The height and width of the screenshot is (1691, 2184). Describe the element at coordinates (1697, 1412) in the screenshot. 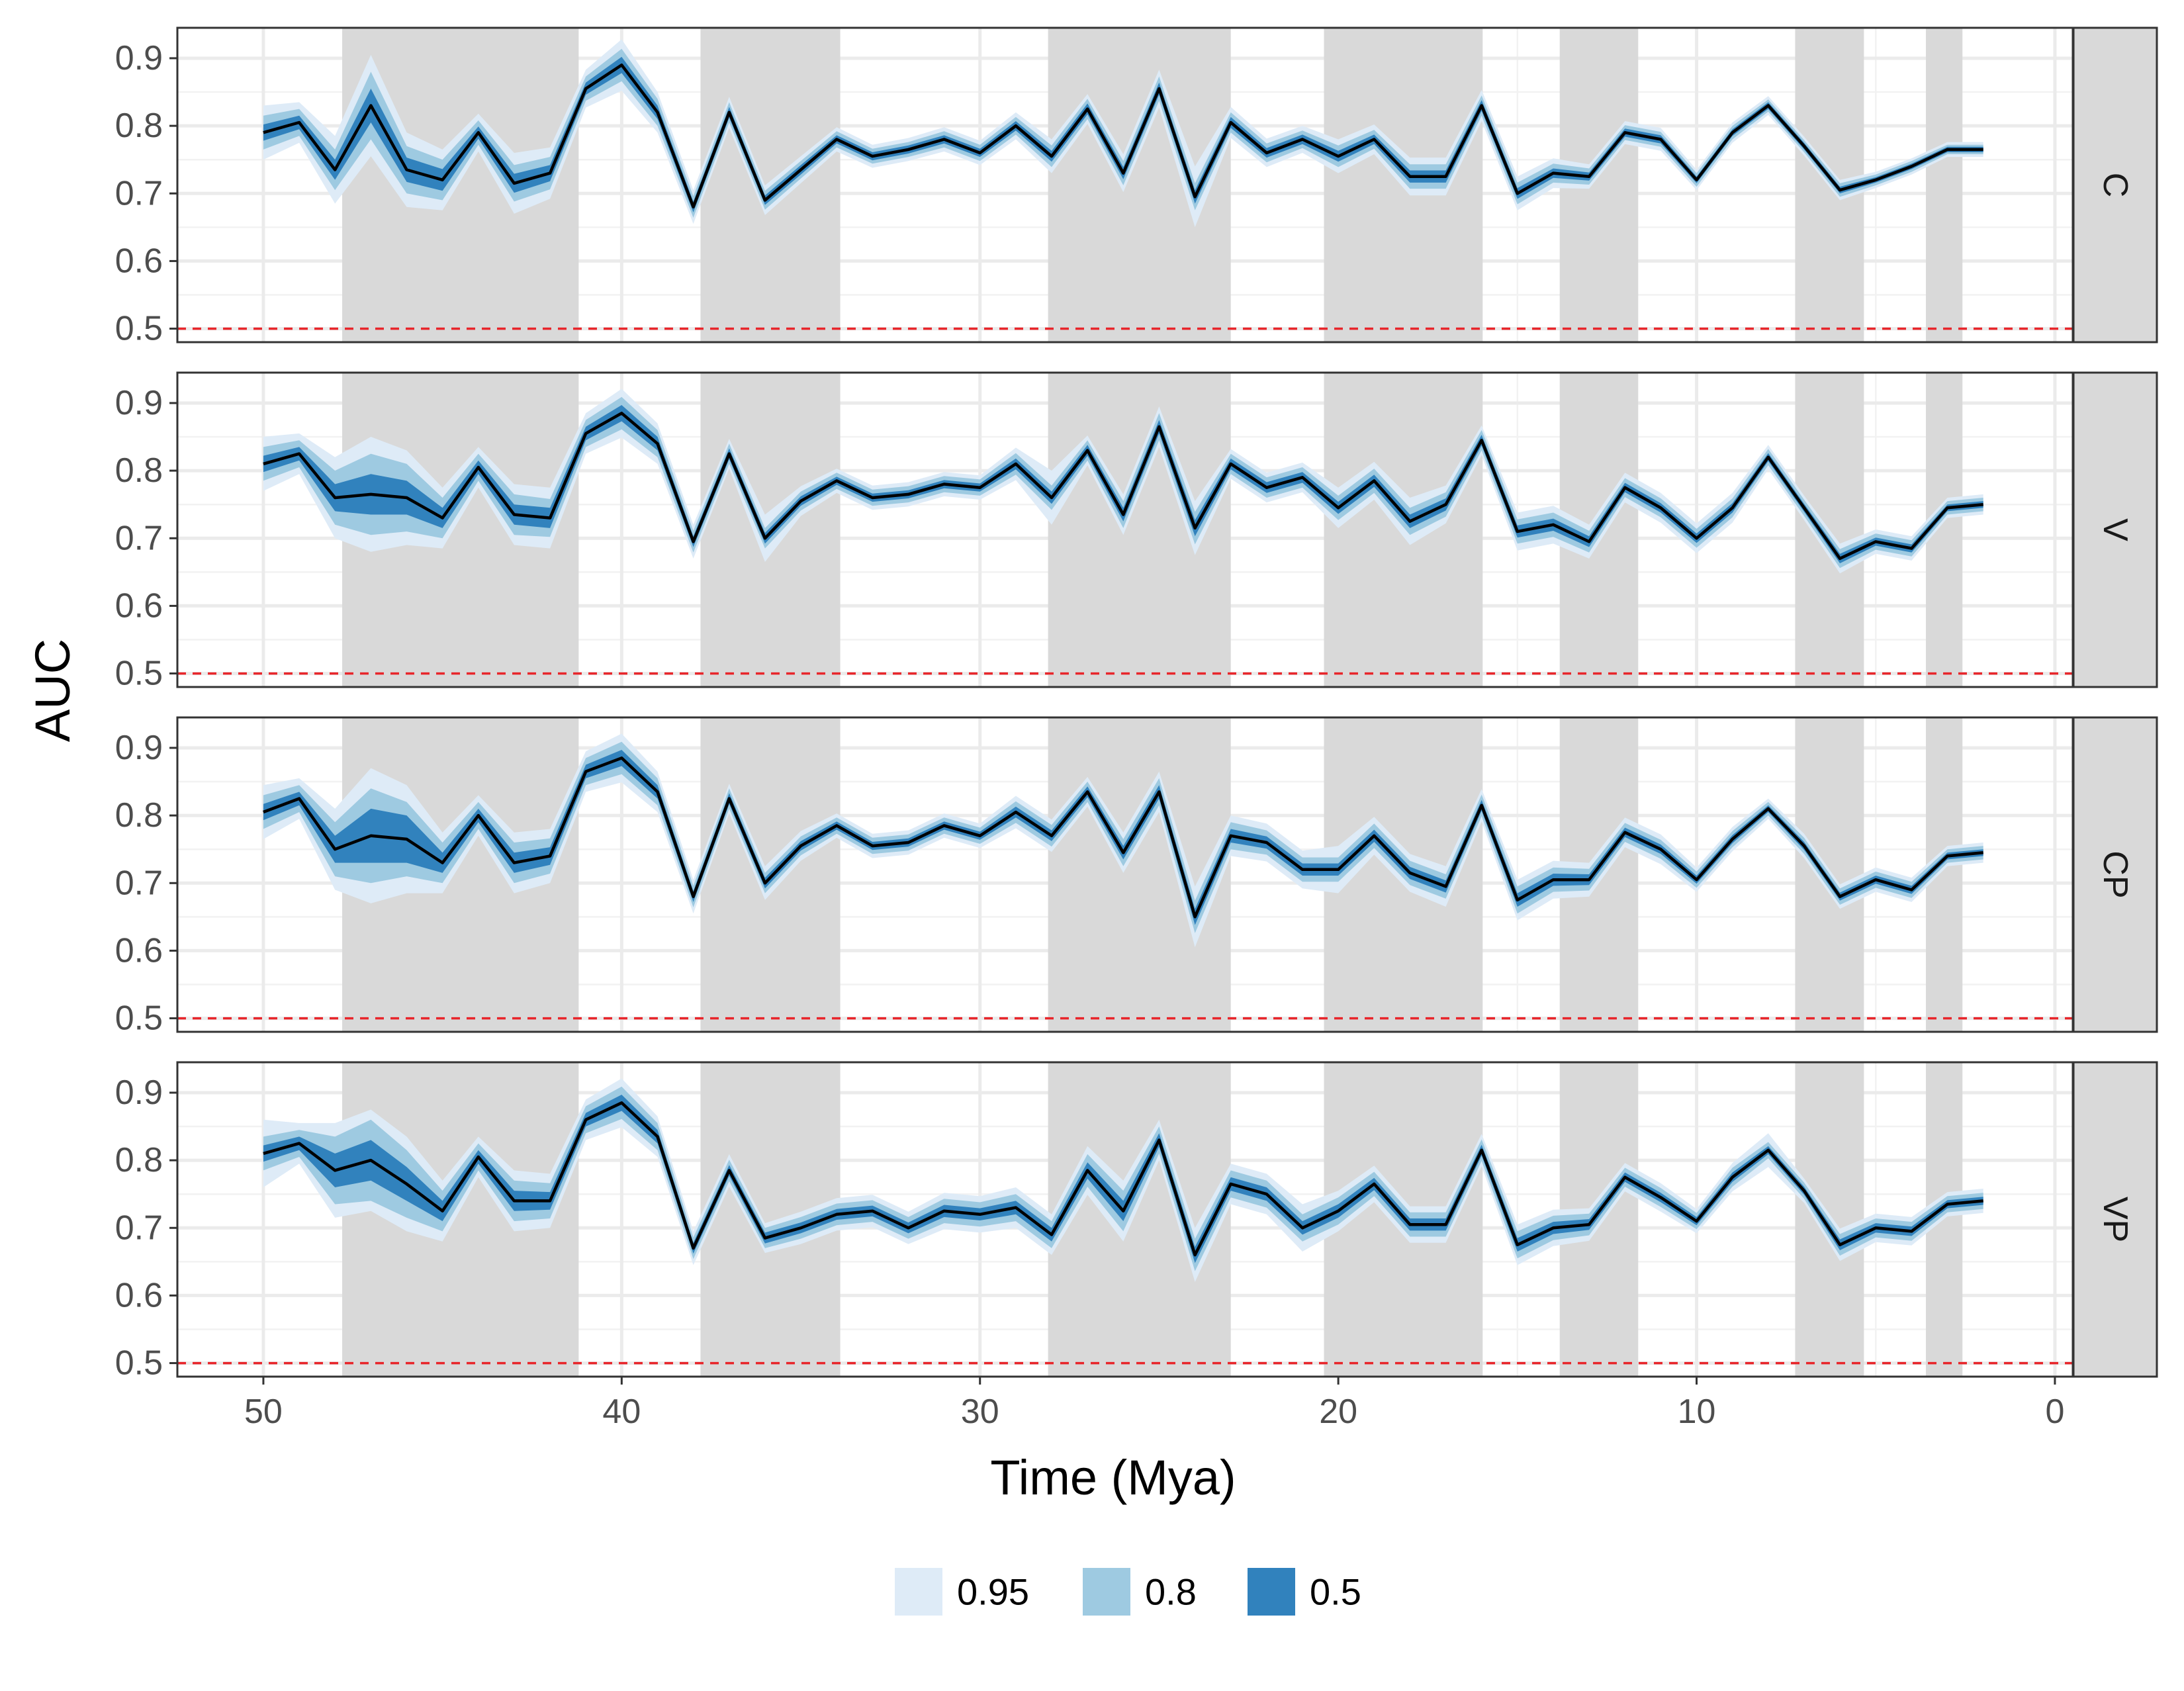

I see `x-tick-label: 10` at that location.